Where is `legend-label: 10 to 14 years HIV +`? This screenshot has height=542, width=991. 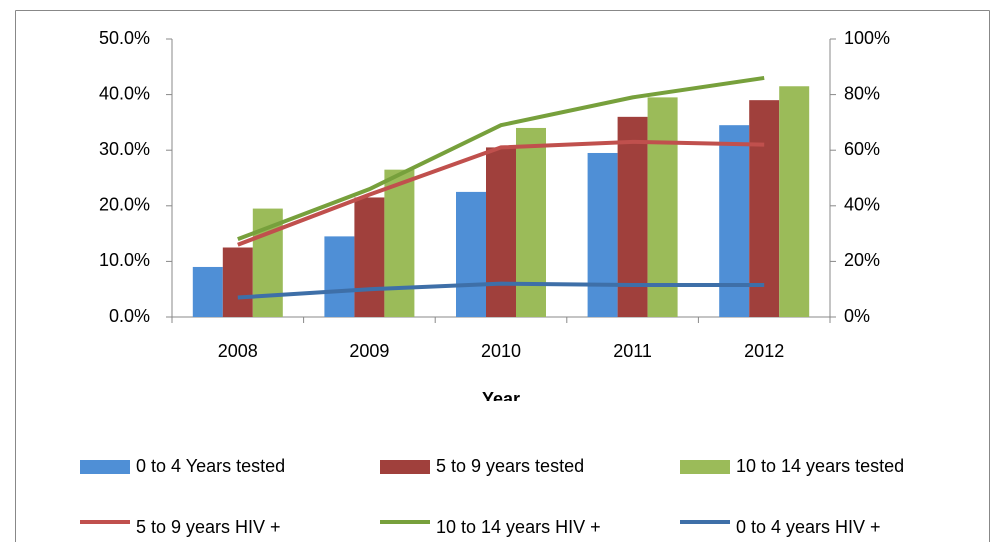 legend-label: 10 to 14 years HIV + is located at coordinates (518, 527).